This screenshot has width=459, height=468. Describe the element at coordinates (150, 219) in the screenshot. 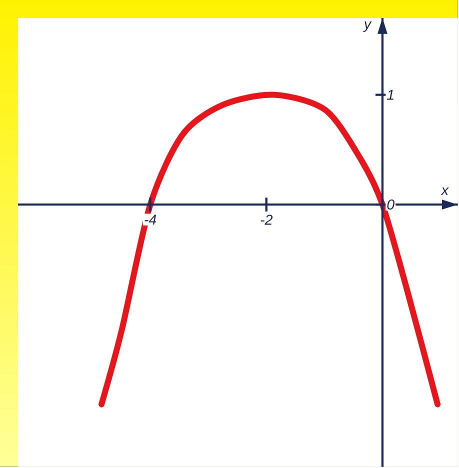

I see `x-tick-label: -4` at that location.